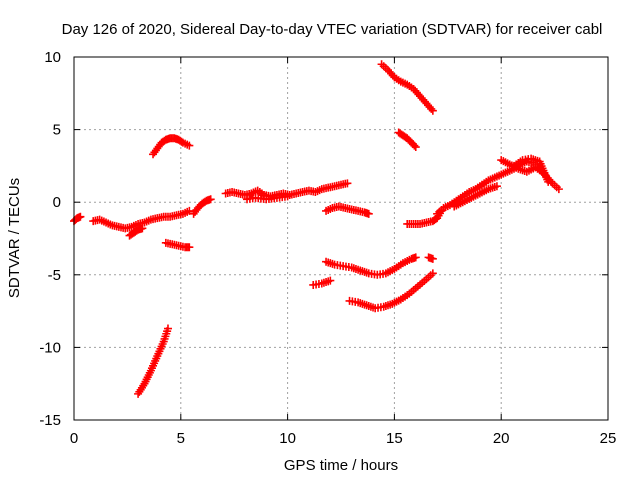 This screenshot has height=480, width=640. I want to click on y-tick-label: -10, so click(50, 347).